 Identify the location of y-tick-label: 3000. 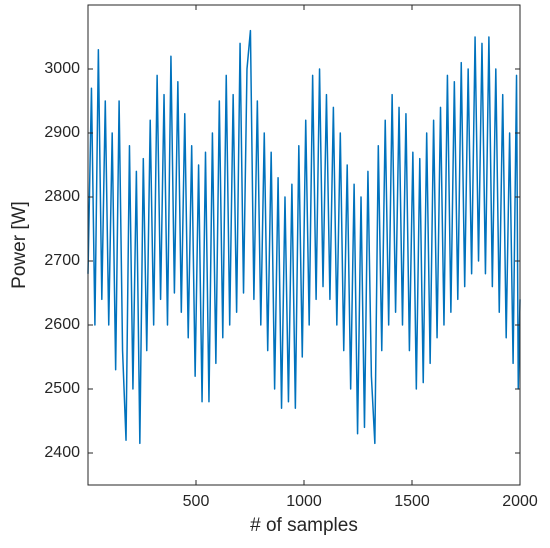
(62, 68).